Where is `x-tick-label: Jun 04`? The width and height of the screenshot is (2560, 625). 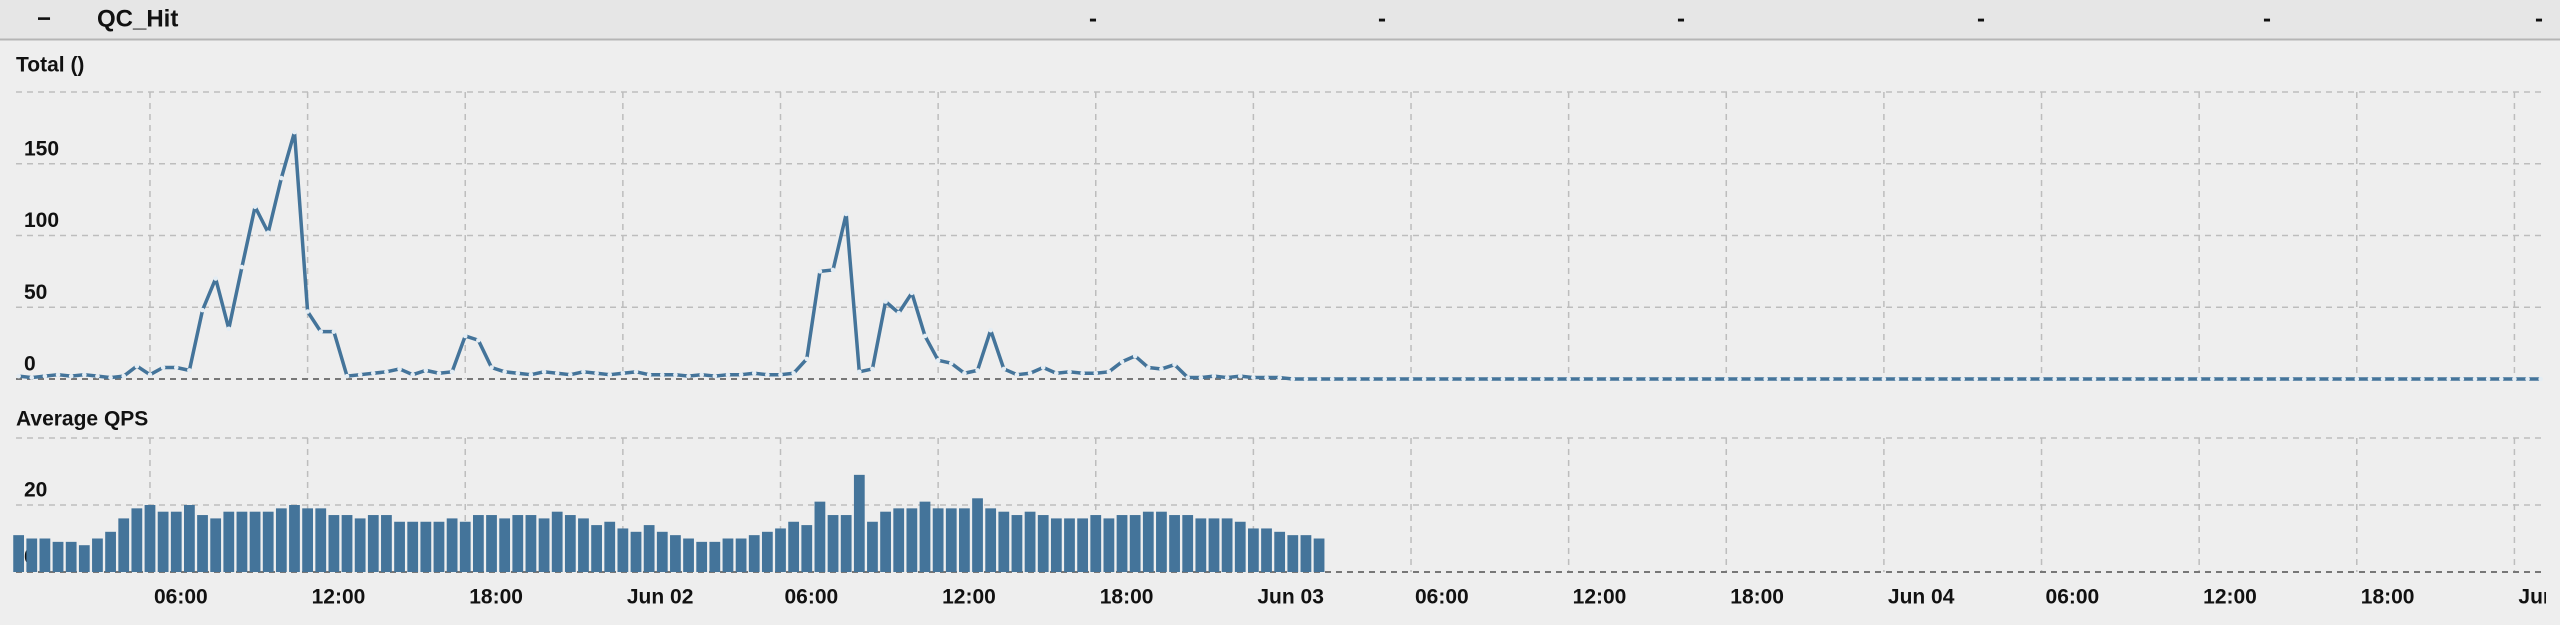
x-tick-label: Jun 04 is located at coordinates (1921, 597).